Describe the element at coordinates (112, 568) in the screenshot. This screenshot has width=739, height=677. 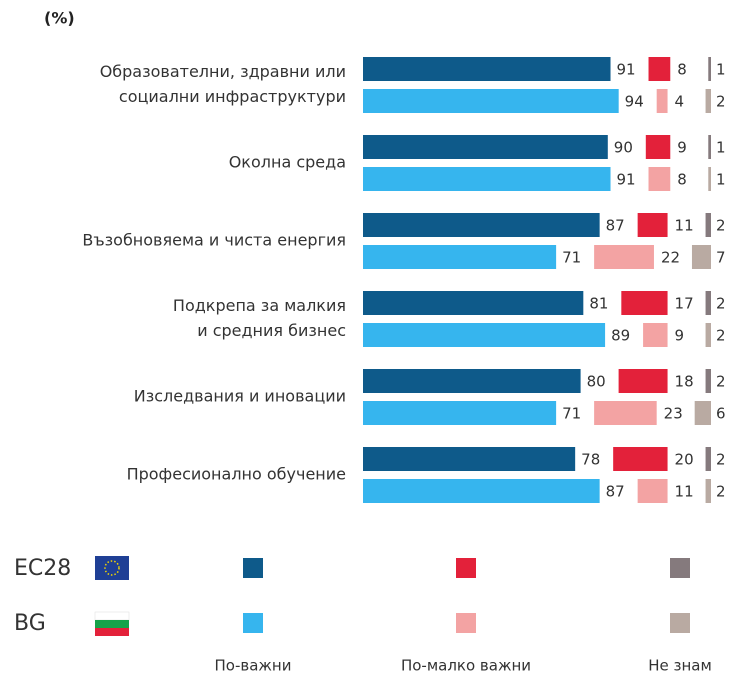
I see `eu-flag` at that location.